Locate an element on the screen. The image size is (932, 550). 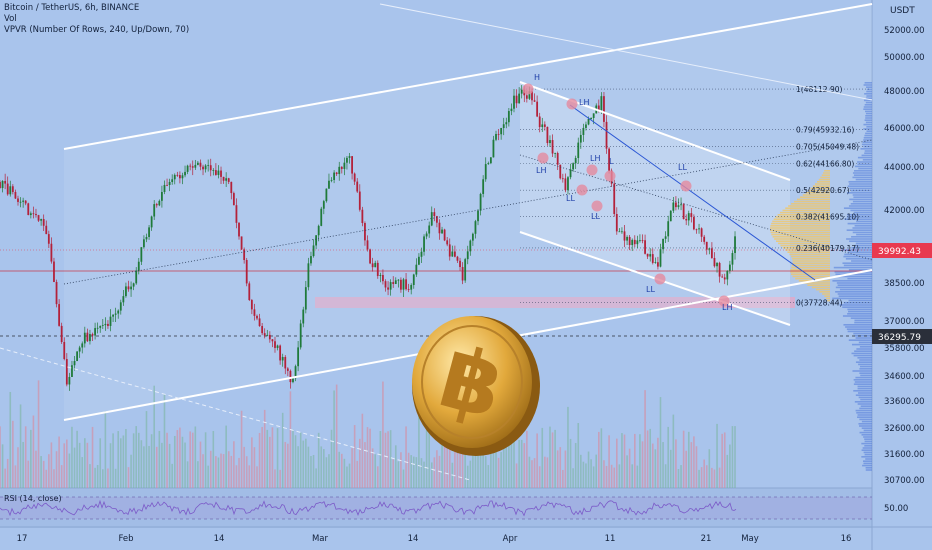
time-tick-label: 16 is located at coordinates (846, 539).